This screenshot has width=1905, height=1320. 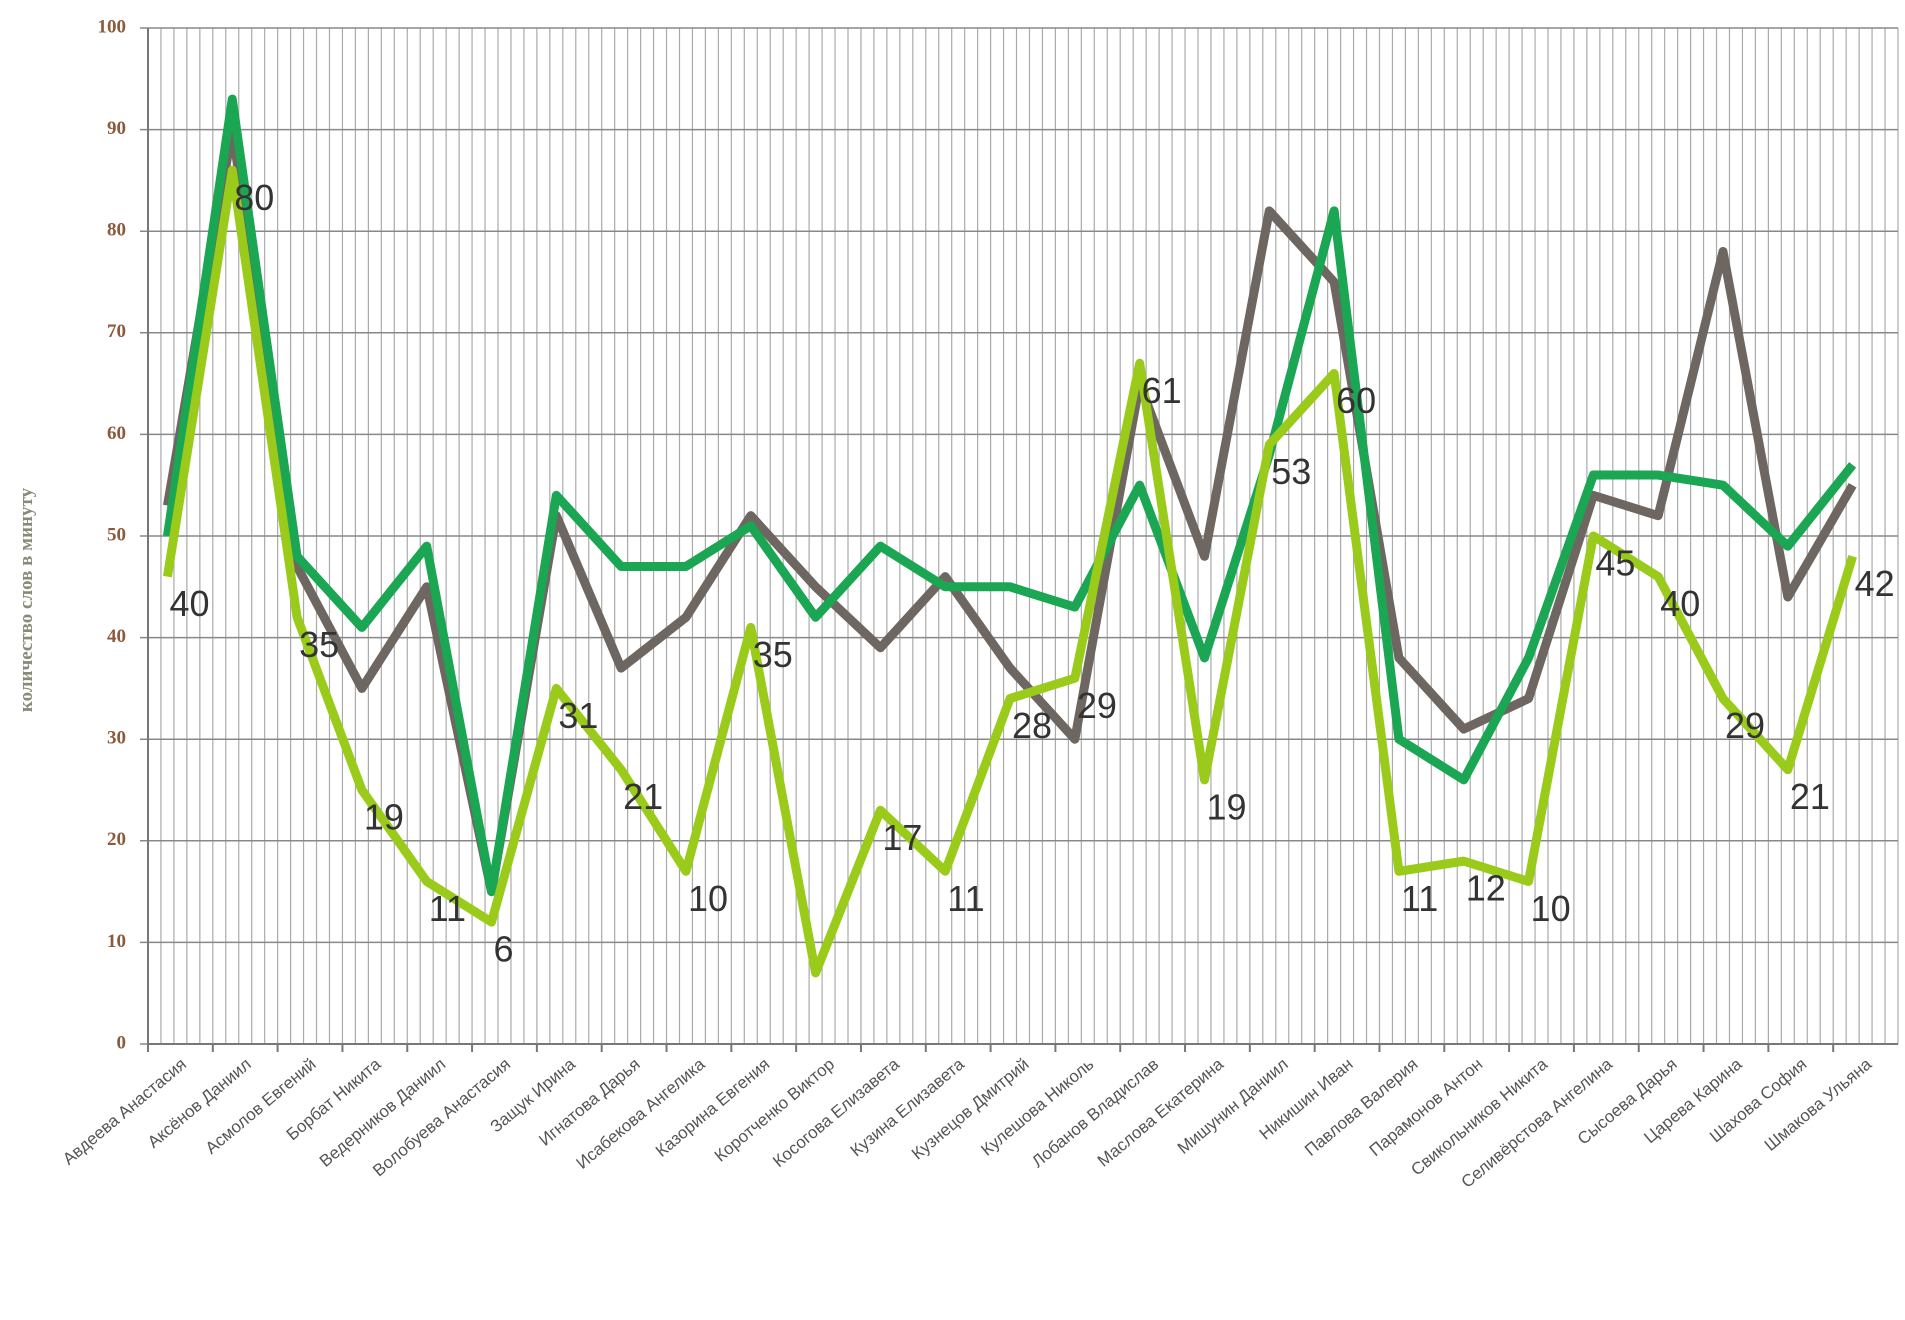 I want to click on x-tick-label: Исабекова Ангелика, so click(x=641, y=1113).